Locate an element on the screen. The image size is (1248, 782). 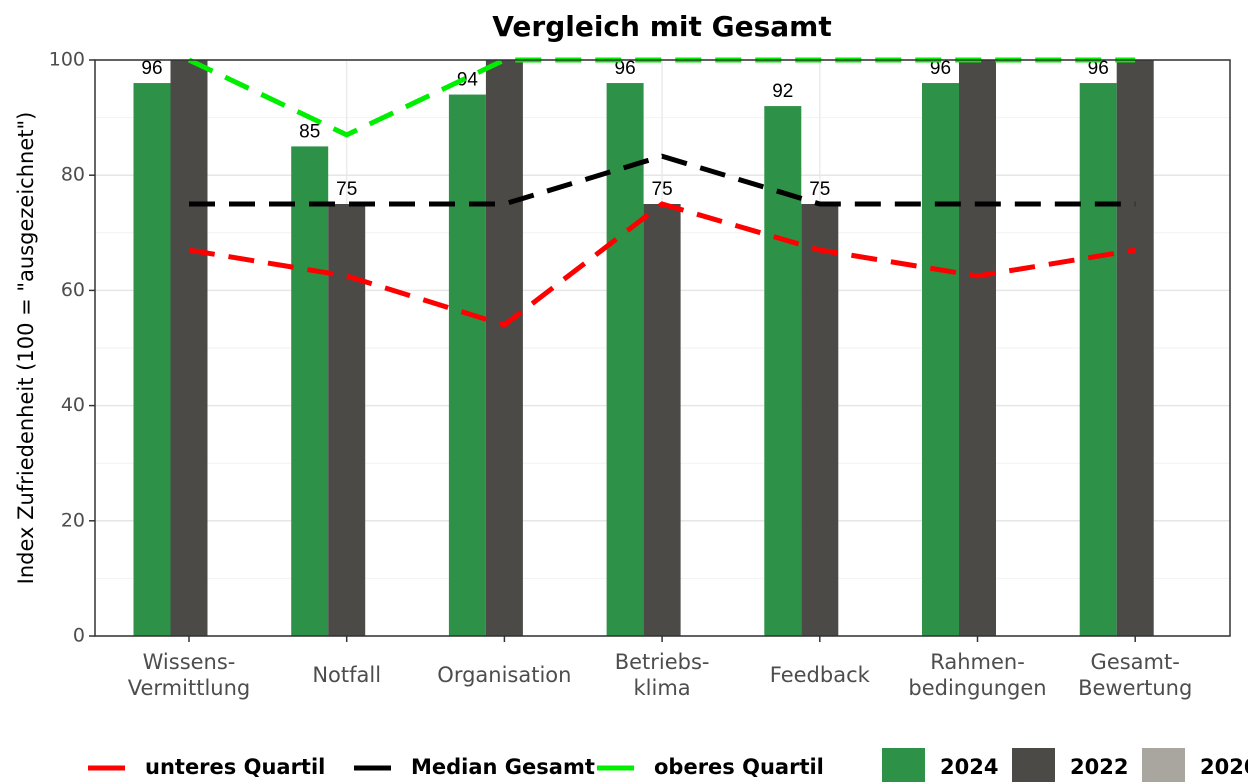
y-tick-label: 20 is located at coordinates (73, 520).